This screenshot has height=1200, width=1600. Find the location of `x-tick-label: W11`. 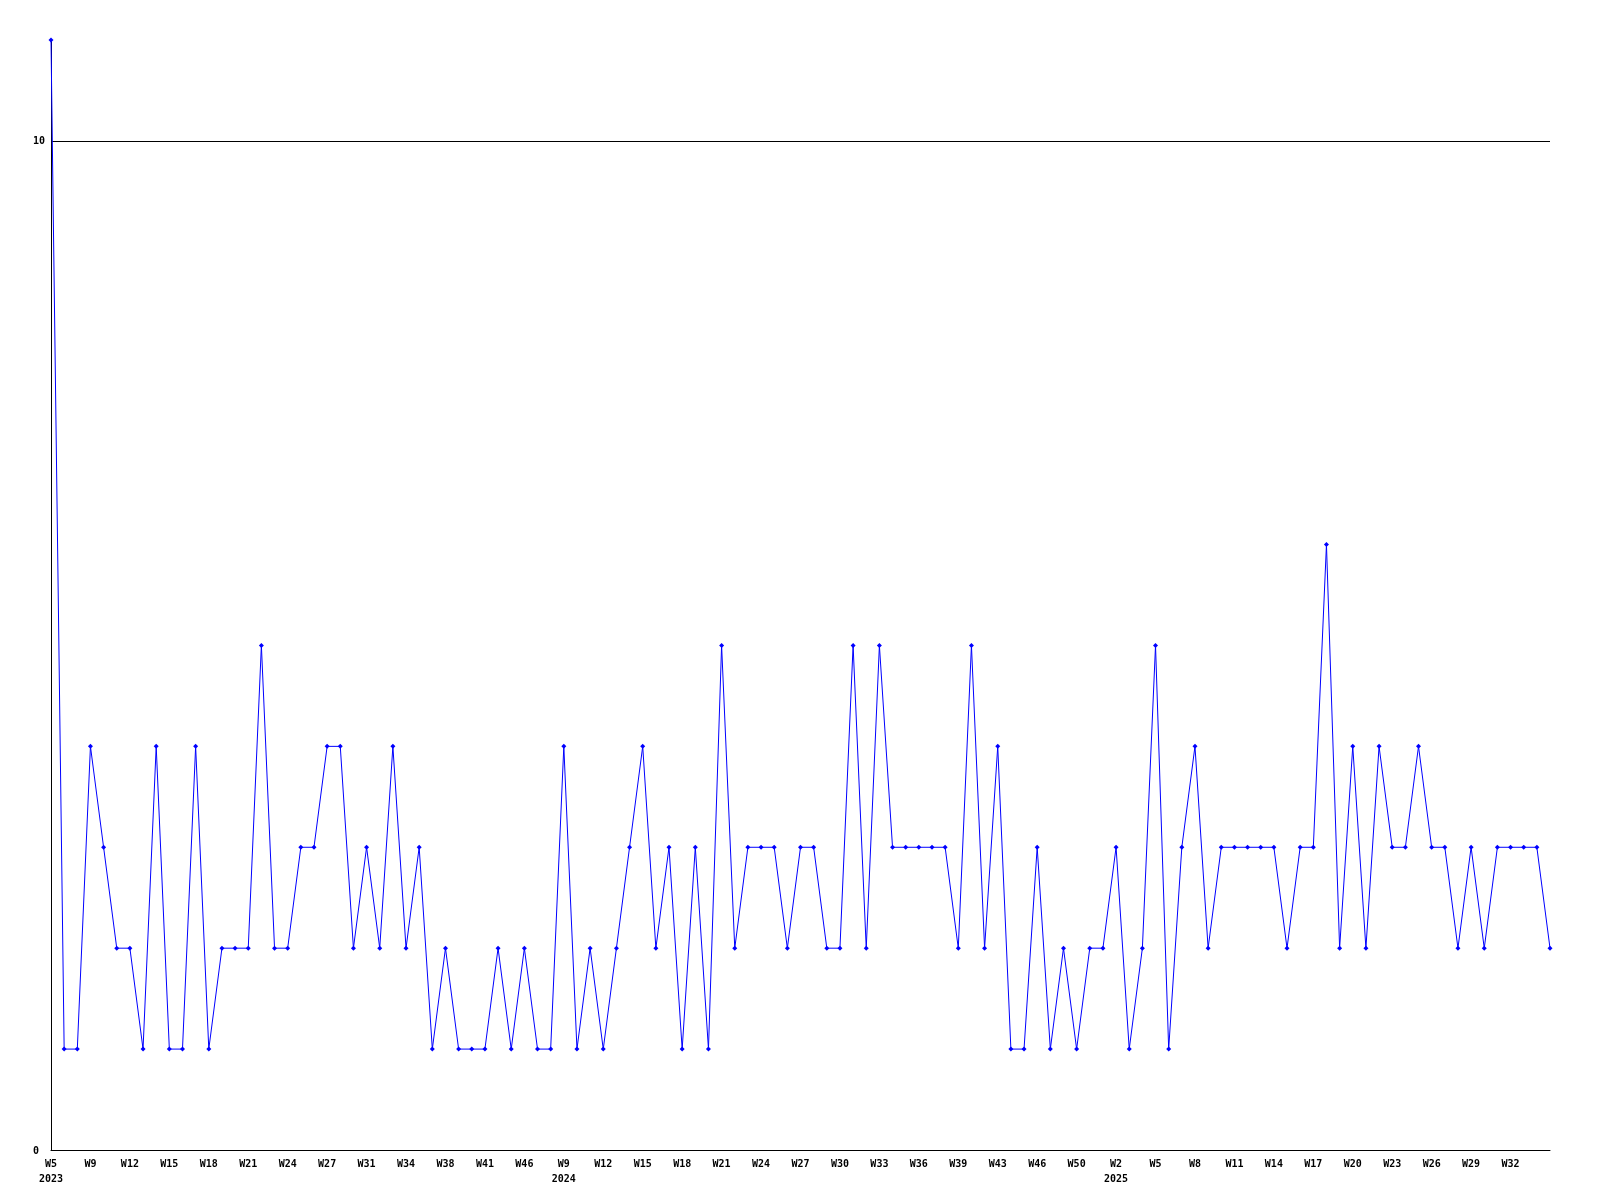

x-tick-label: W11 is located at coordinates (1234, 1163).